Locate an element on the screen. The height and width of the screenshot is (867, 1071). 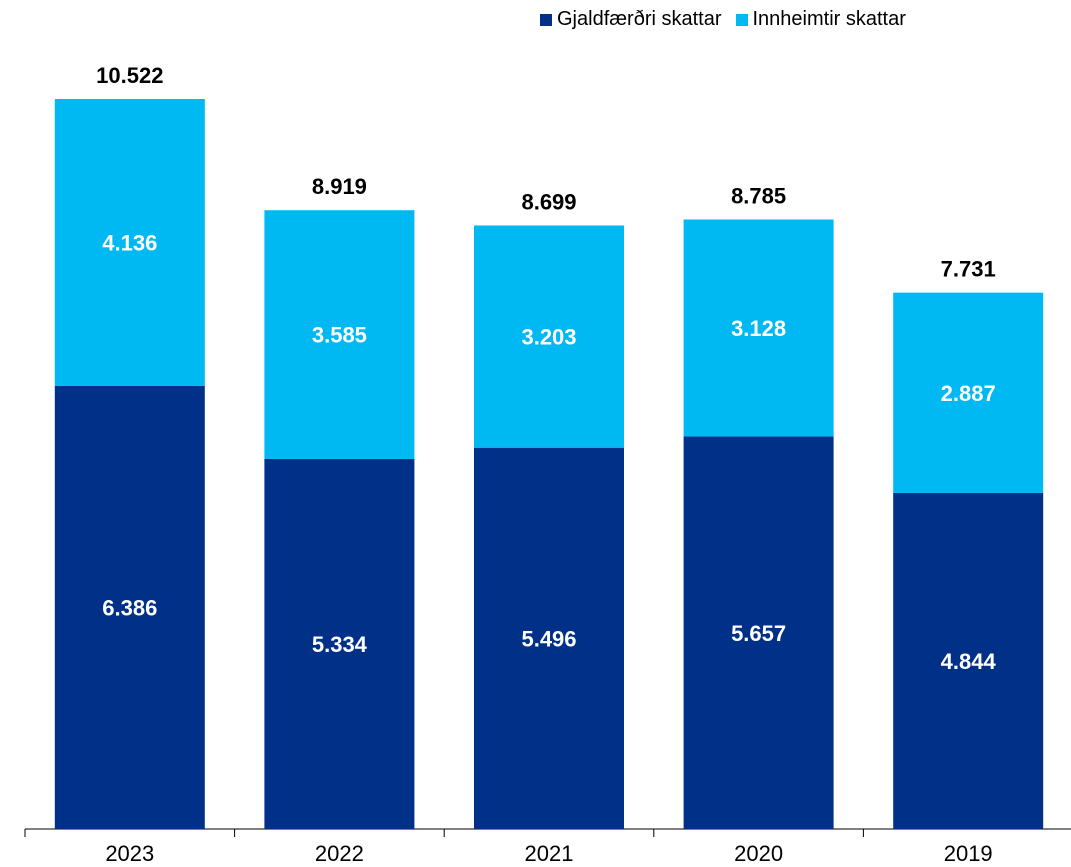
data-label-gjaldfaerdri-2020: 5.657 is located at coordinates (758, 633).